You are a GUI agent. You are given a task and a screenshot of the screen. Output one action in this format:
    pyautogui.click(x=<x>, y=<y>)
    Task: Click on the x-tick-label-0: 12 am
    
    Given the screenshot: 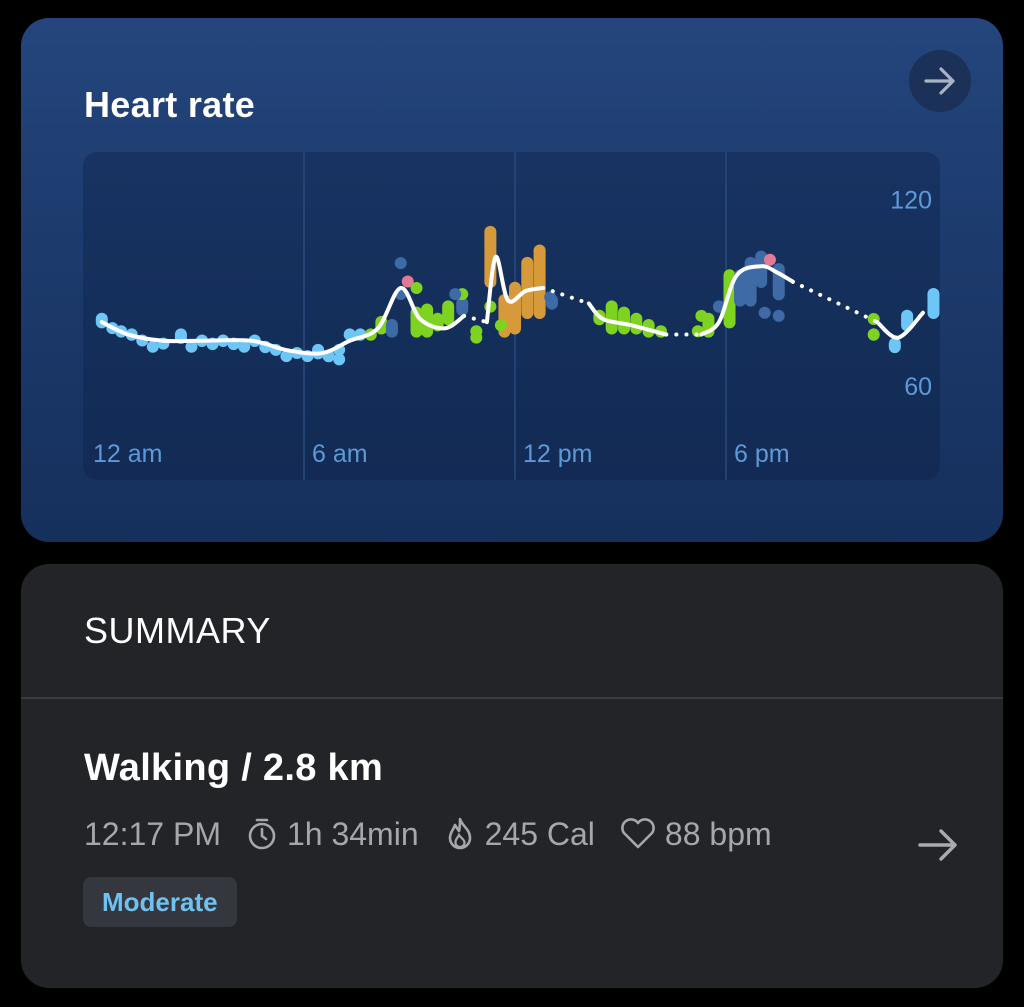 What is the action you would take?
    pyautogui.click(x=127, y=454)
    